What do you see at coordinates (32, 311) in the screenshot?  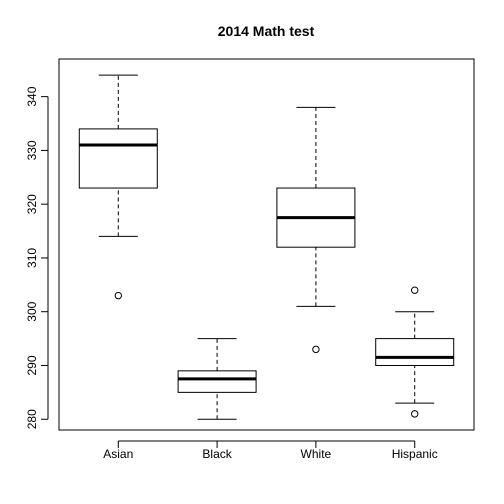 I see `y-tick-label: 300` at bounding box center [32, 311].